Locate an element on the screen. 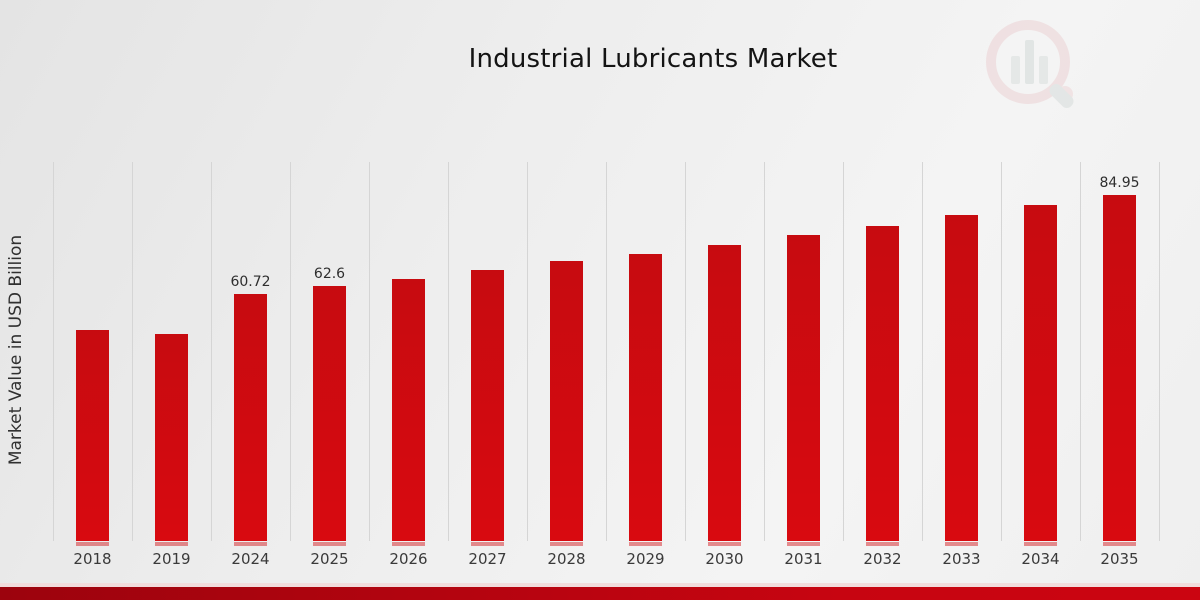  bar-2028 is located at coordinates (566, 401).